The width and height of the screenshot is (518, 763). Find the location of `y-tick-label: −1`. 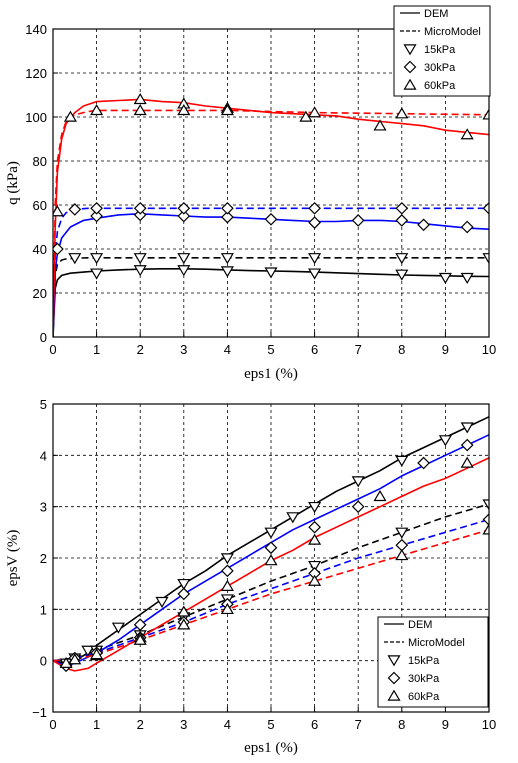

y-tick-label: −1 is located at coordinates (39, 712).